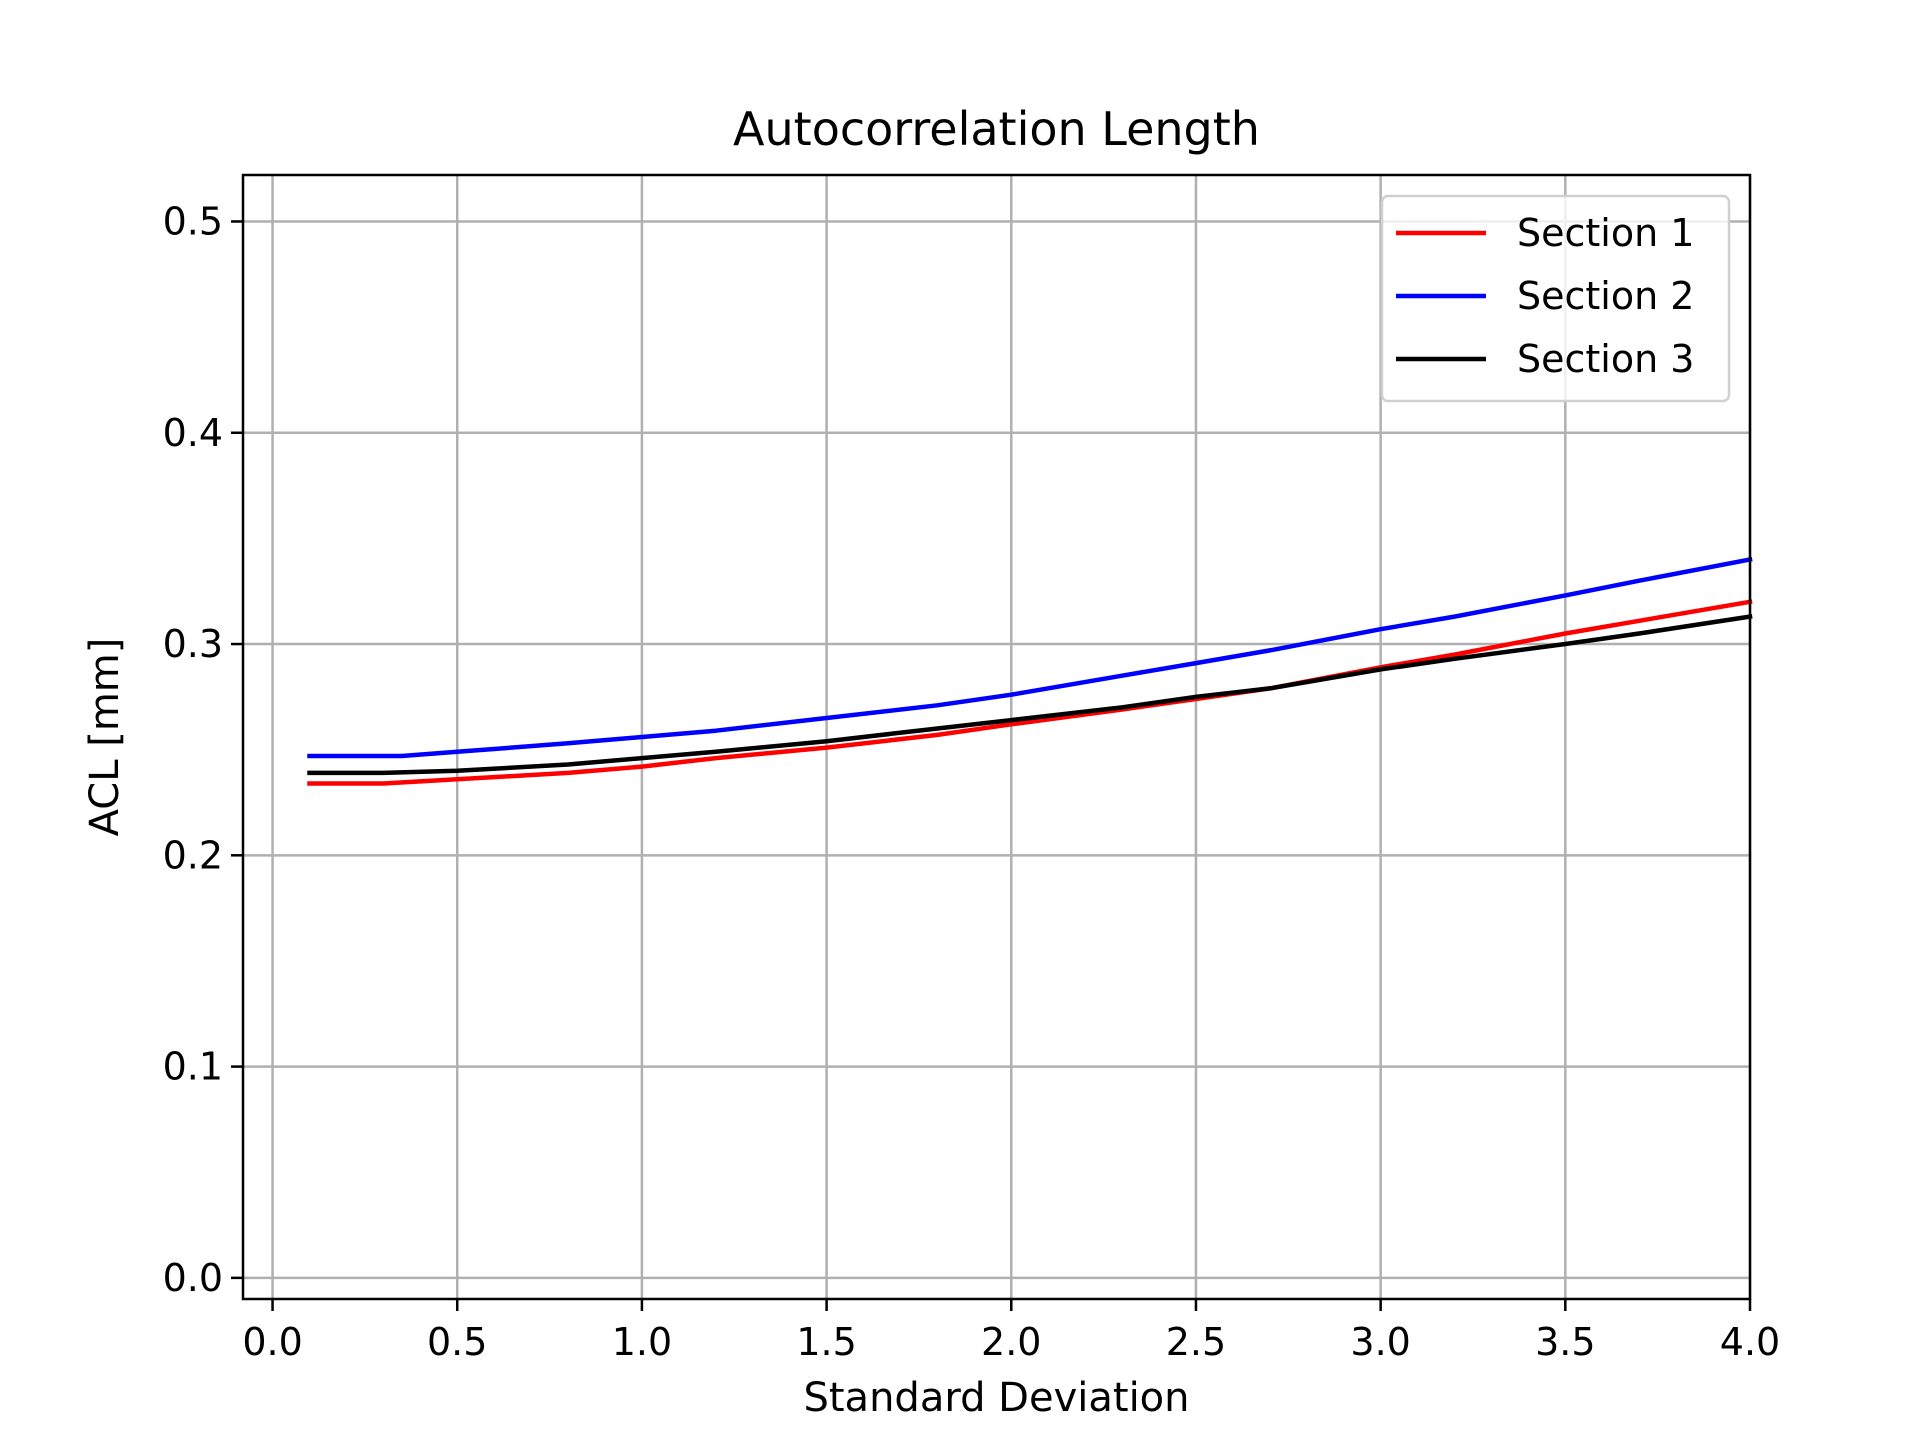 This screenshot has width=1920, height=1440. Describe the element at coordinates (457, 1342) in the screenshot. I see `x-tick-label: 0.5` at that location.